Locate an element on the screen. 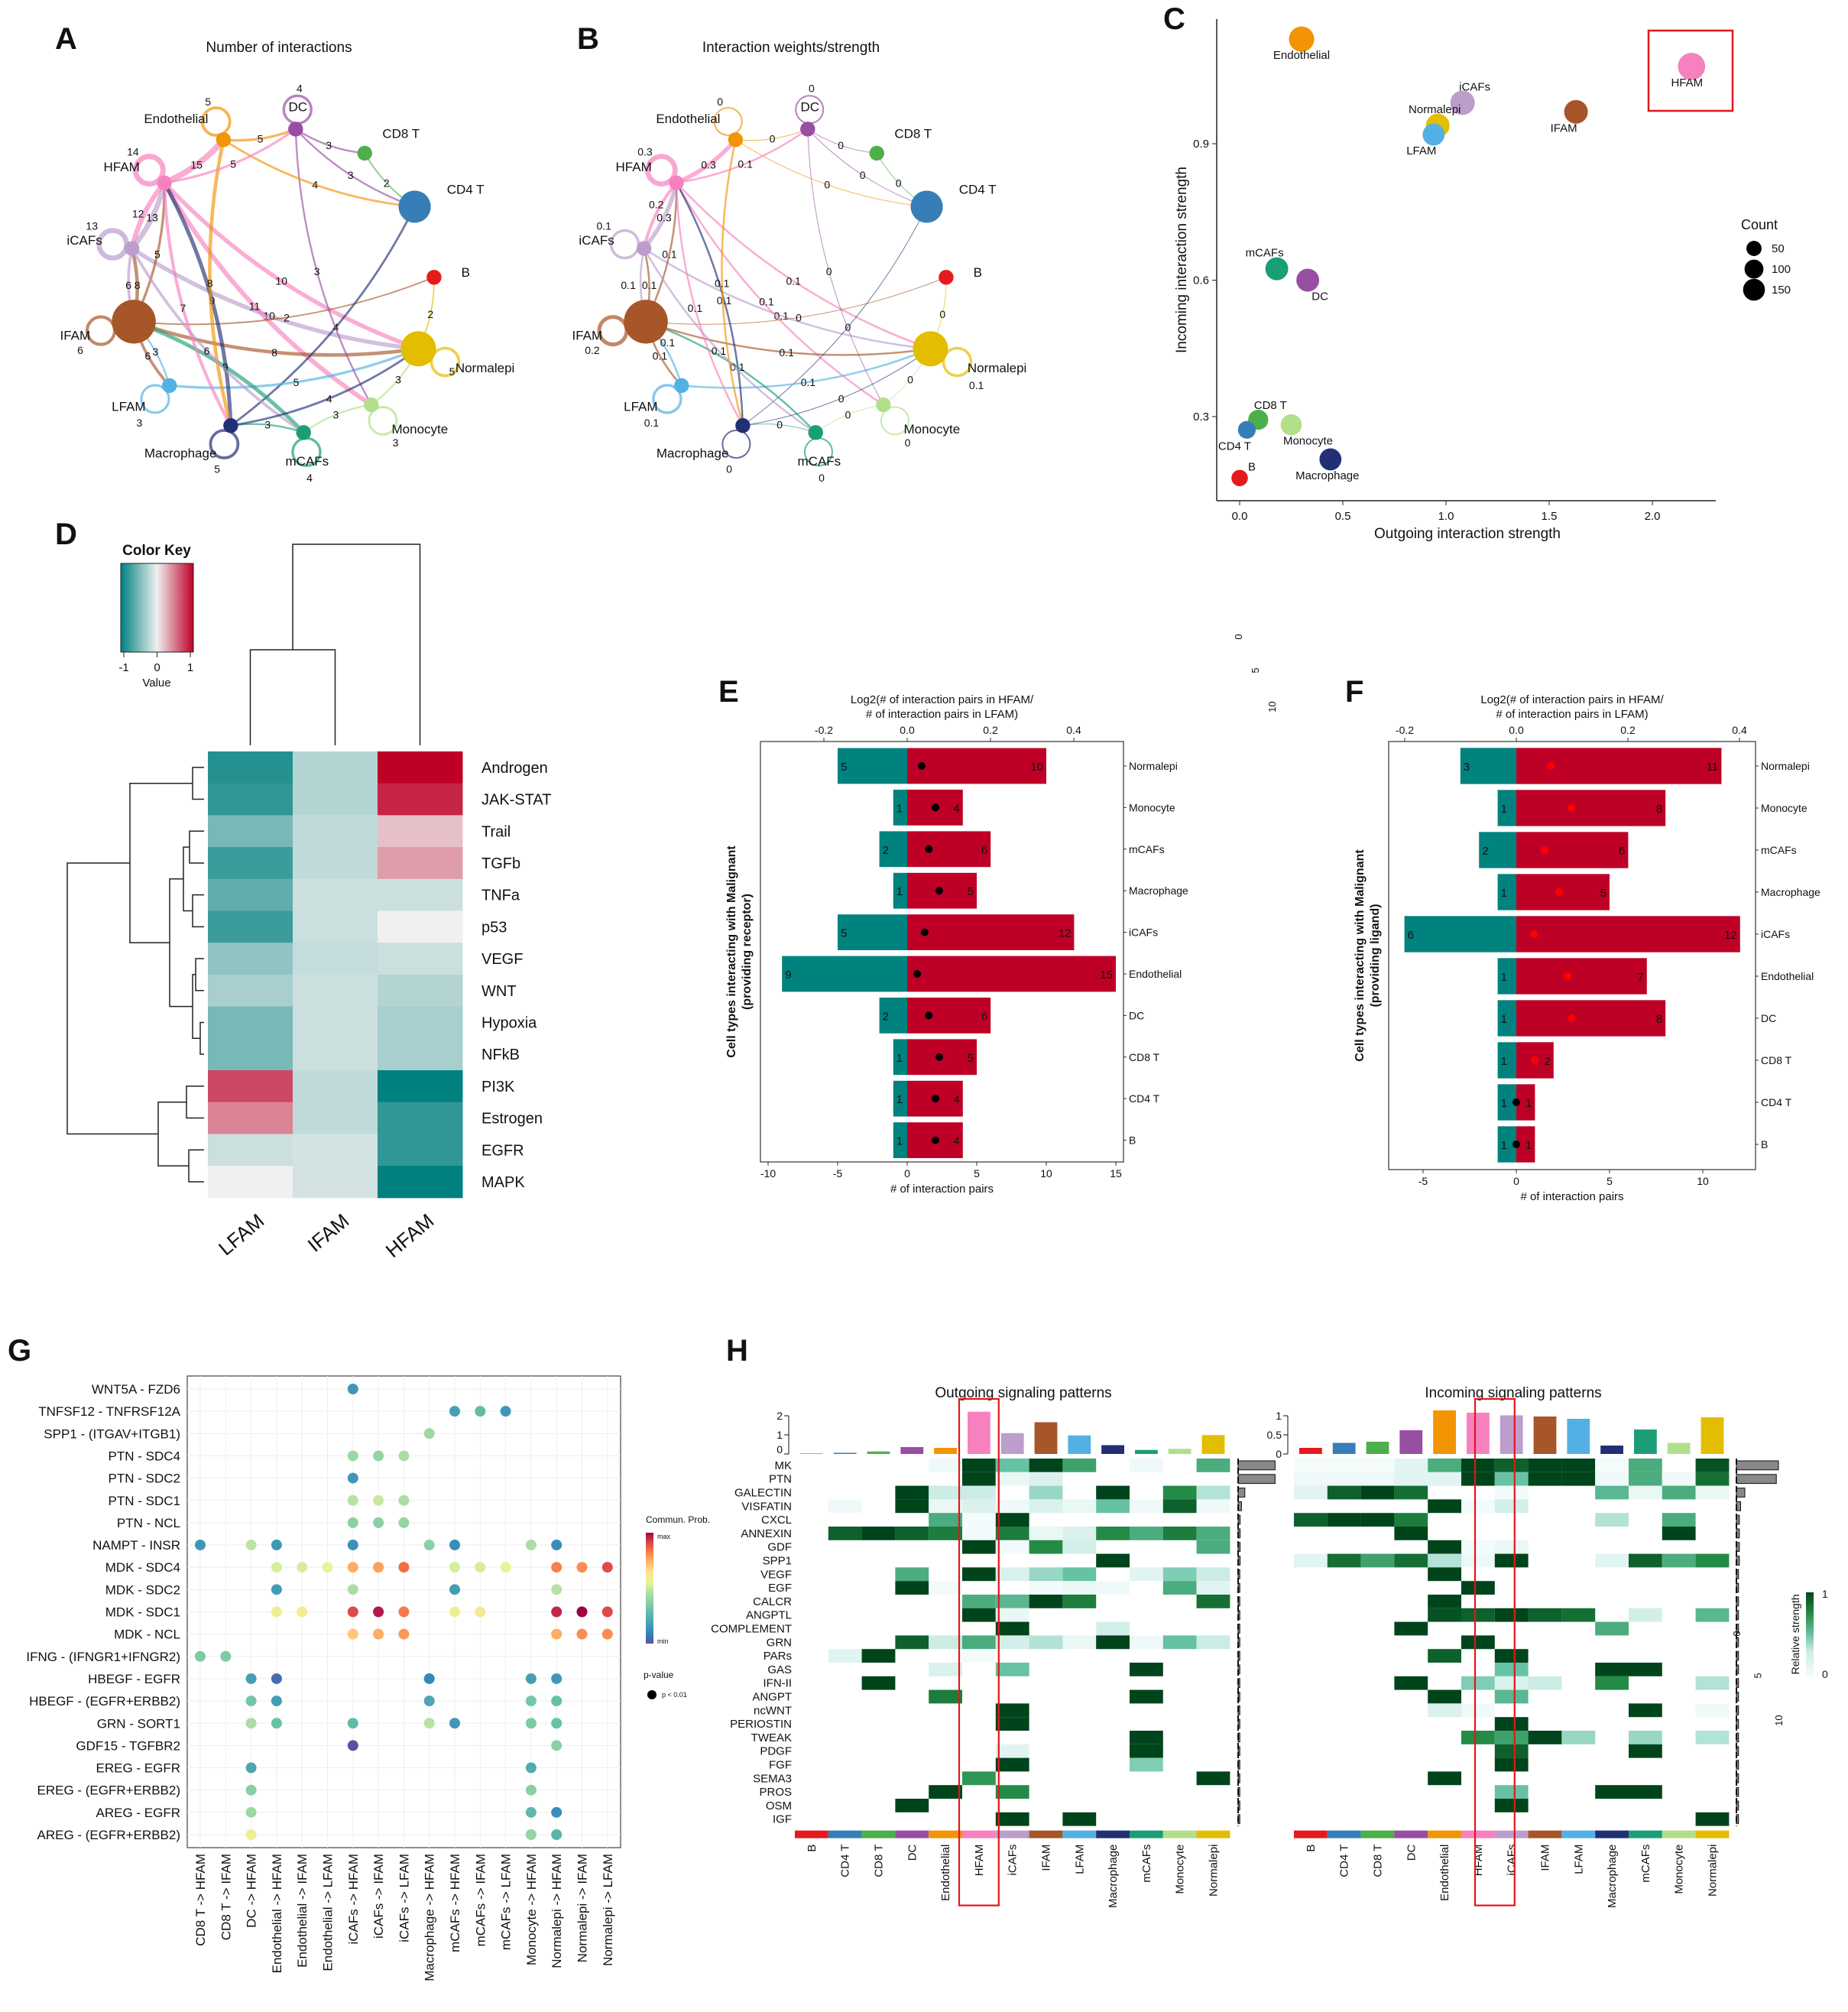 This screenshot has height=2012, width=1848. category-label: B is located at coordinates (1764, 1144).